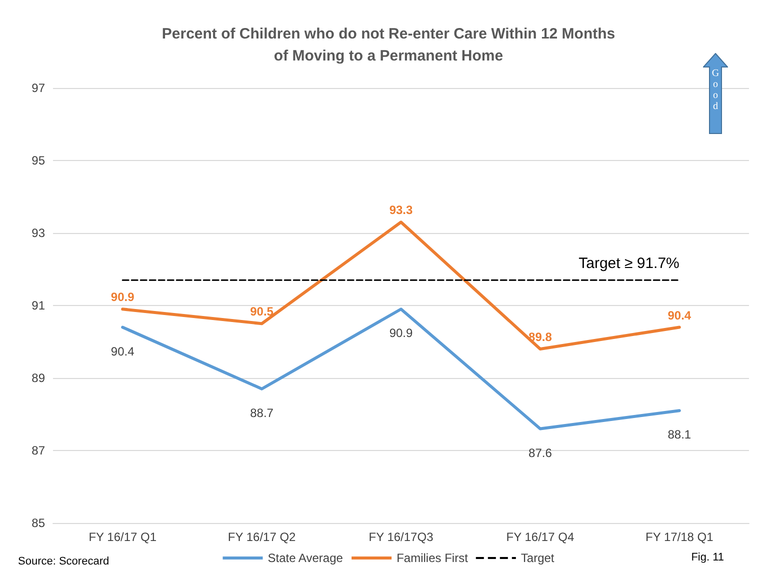 The height and width of the screenshot is (581, 777). I want to click on x-tick-label: FY 17/18 Q1, so click(679, 537).